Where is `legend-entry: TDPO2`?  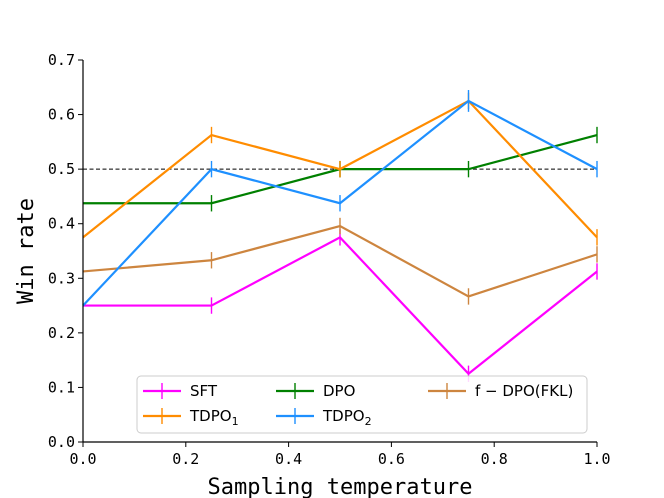 legend-entry: TDPO2 is located at coordinates (324, 417).